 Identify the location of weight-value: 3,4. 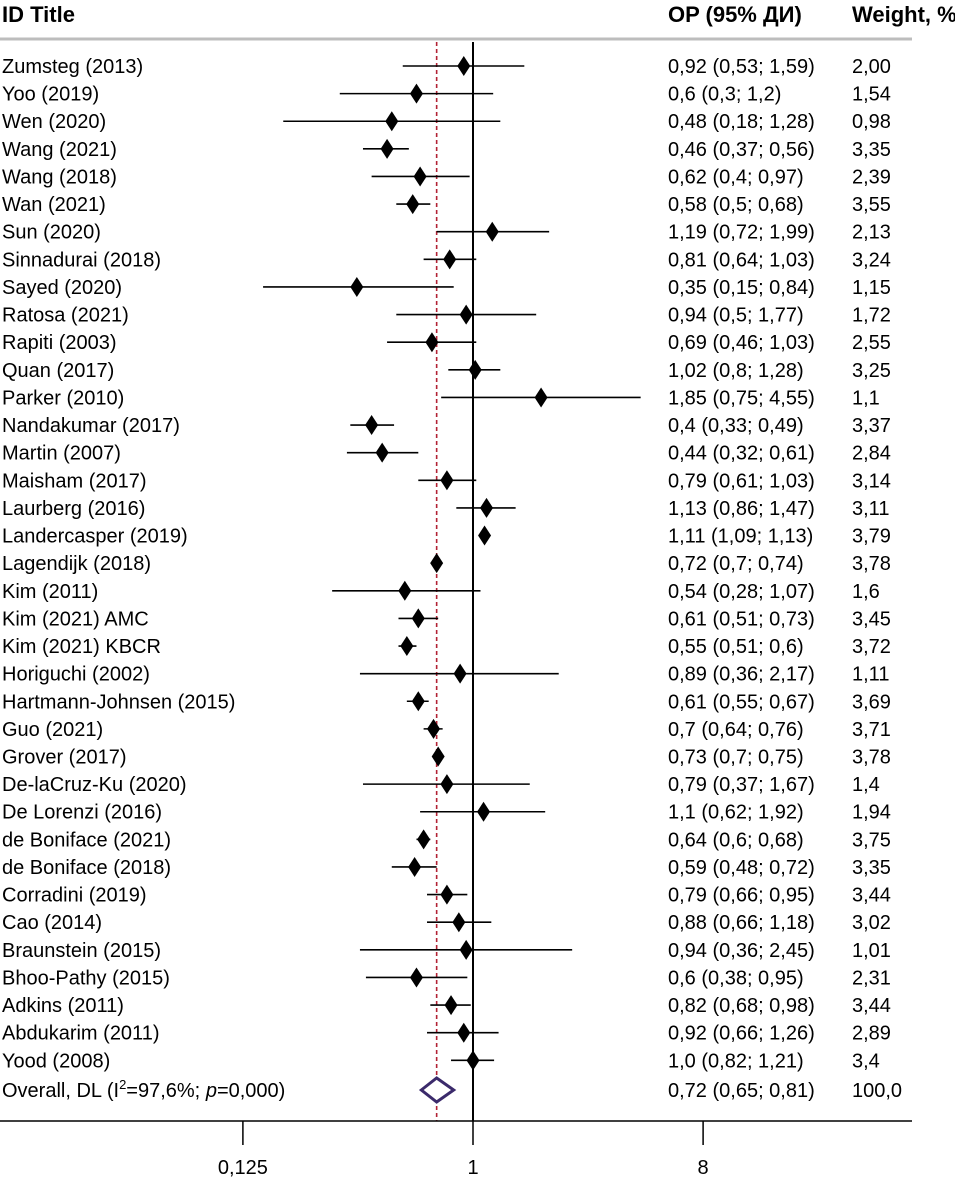
(866, 1061).